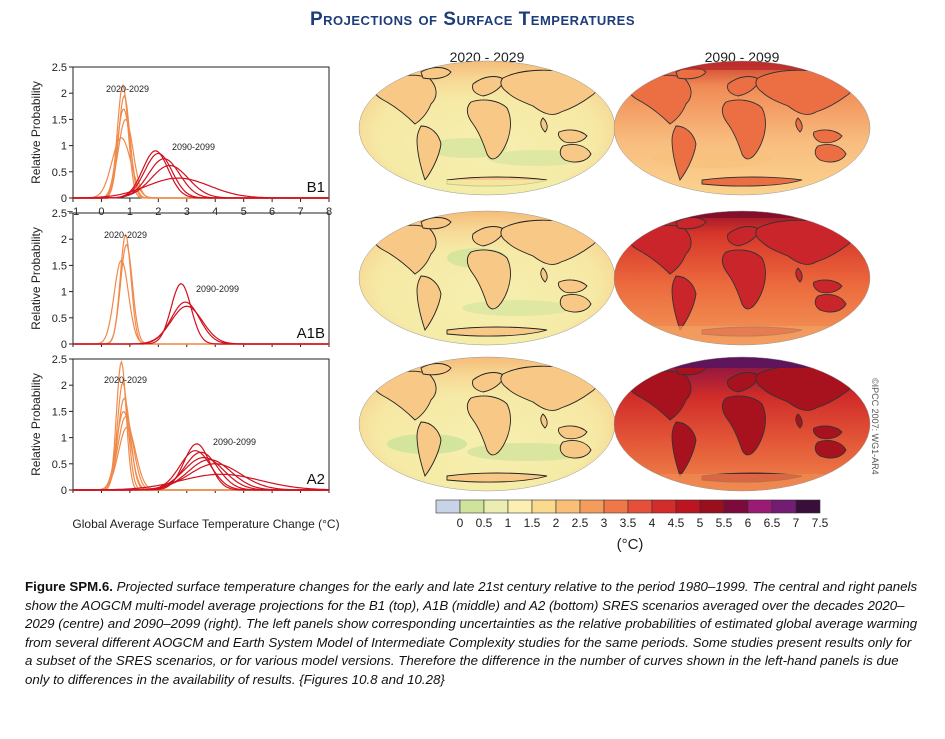  What do you see at coordinates (487, 278) in the screenshot?
I see `map-a1b-2020-2029` at bounding box center [487, 278].